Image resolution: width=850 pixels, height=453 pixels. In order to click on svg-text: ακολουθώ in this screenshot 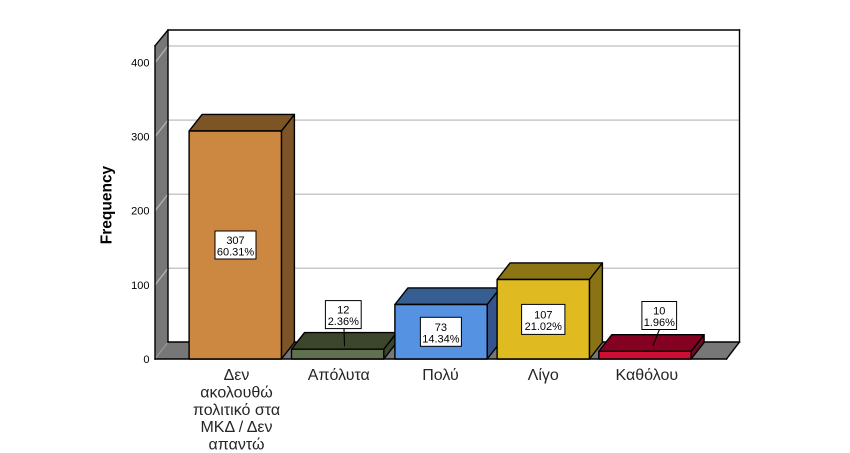, I will do `click(236, 392)`.